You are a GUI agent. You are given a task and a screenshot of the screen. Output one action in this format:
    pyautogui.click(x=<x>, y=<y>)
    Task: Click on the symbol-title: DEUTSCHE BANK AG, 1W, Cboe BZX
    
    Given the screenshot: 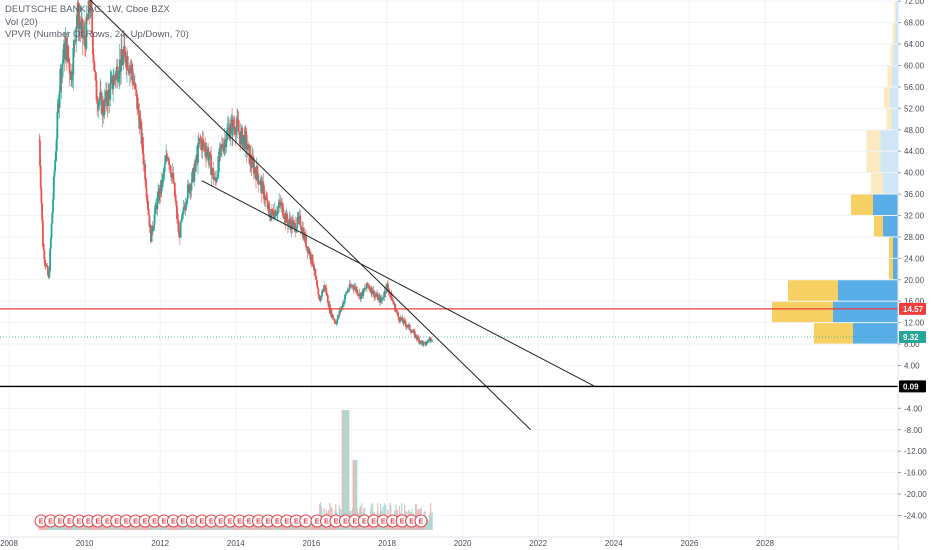 What is the action you would take?
    pyautogui.click(x=87, y=9)
    